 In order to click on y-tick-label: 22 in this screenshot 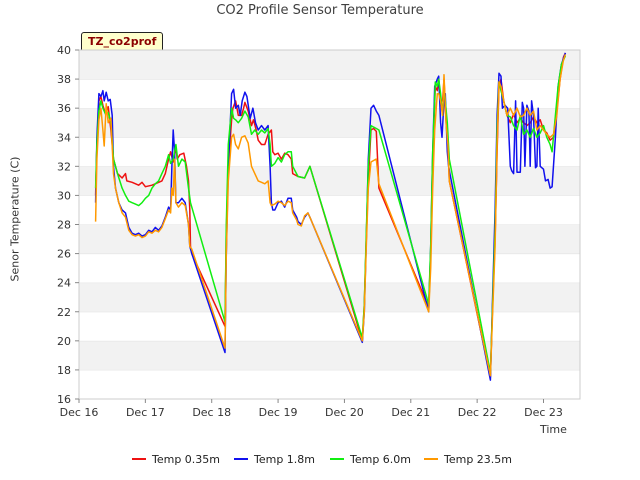, I will do `click(64, 312)`.